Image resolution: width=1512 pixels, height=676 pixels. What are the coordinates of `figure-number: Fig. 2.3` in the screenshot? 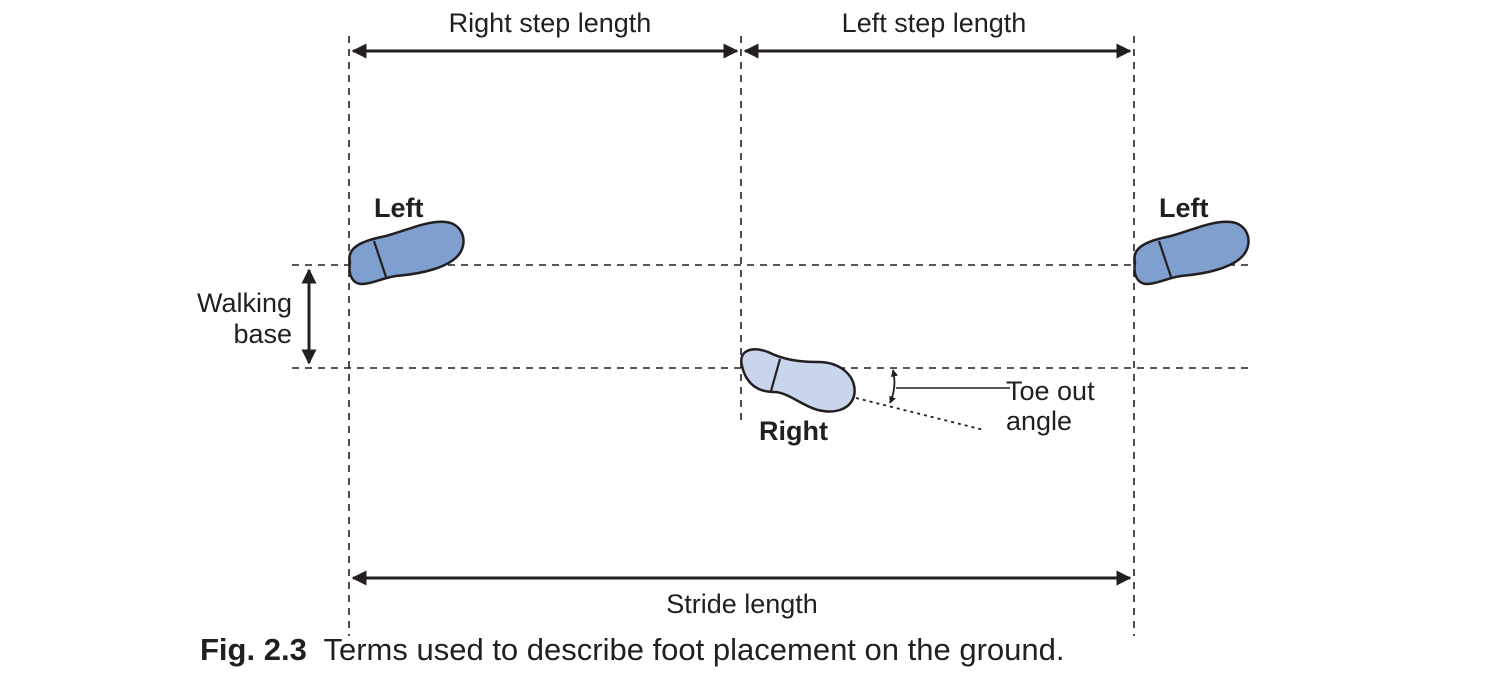 It's located at (253, 649).